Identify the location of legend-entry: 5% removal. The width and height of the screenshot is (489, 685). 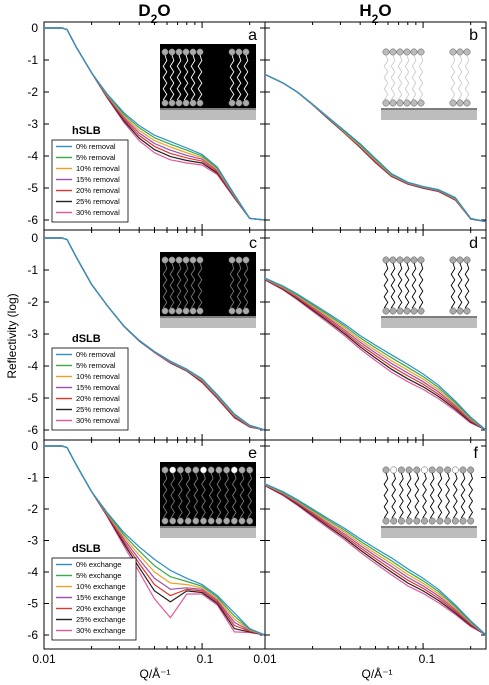
(96, 365).